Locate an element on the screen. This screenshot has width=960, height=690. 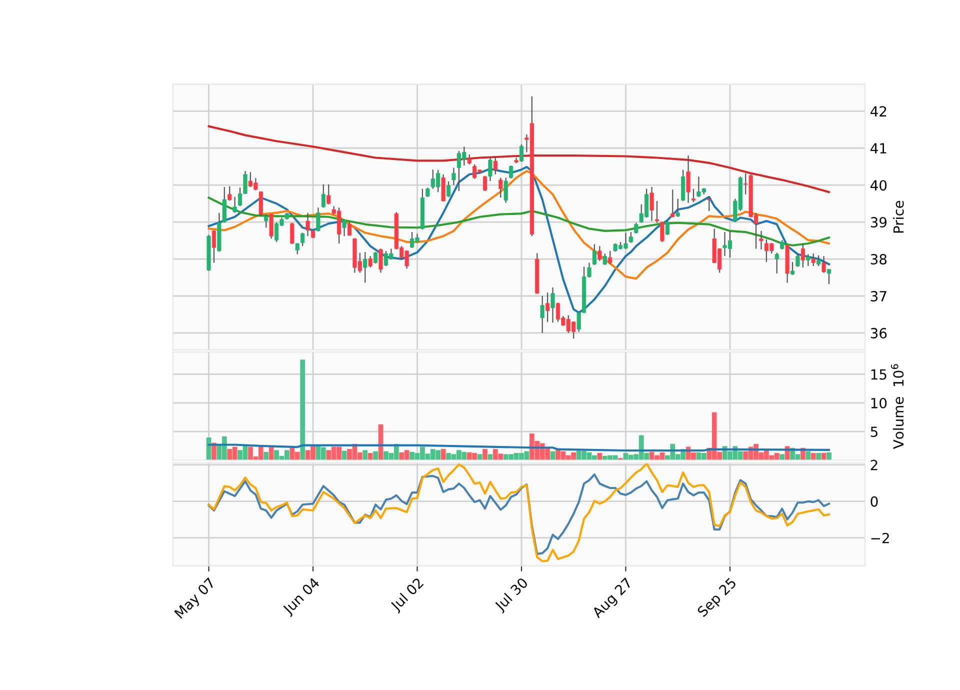
y-tick-label: 38 is located at coordinates (878, 259).